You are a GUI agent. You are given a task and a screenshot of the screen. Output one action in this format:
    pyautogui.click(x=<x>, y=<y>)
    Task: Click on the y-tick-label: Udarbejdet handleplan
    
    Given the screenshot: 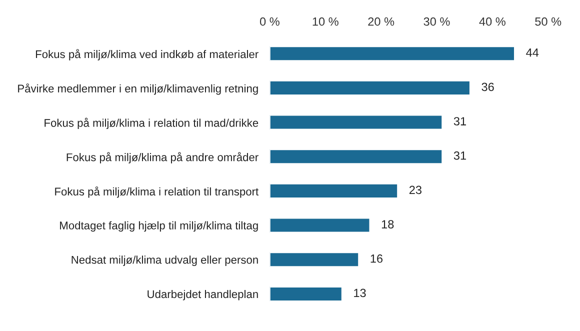 What is the action you would take?
    pyautogui.click(x=203, y=295)
    